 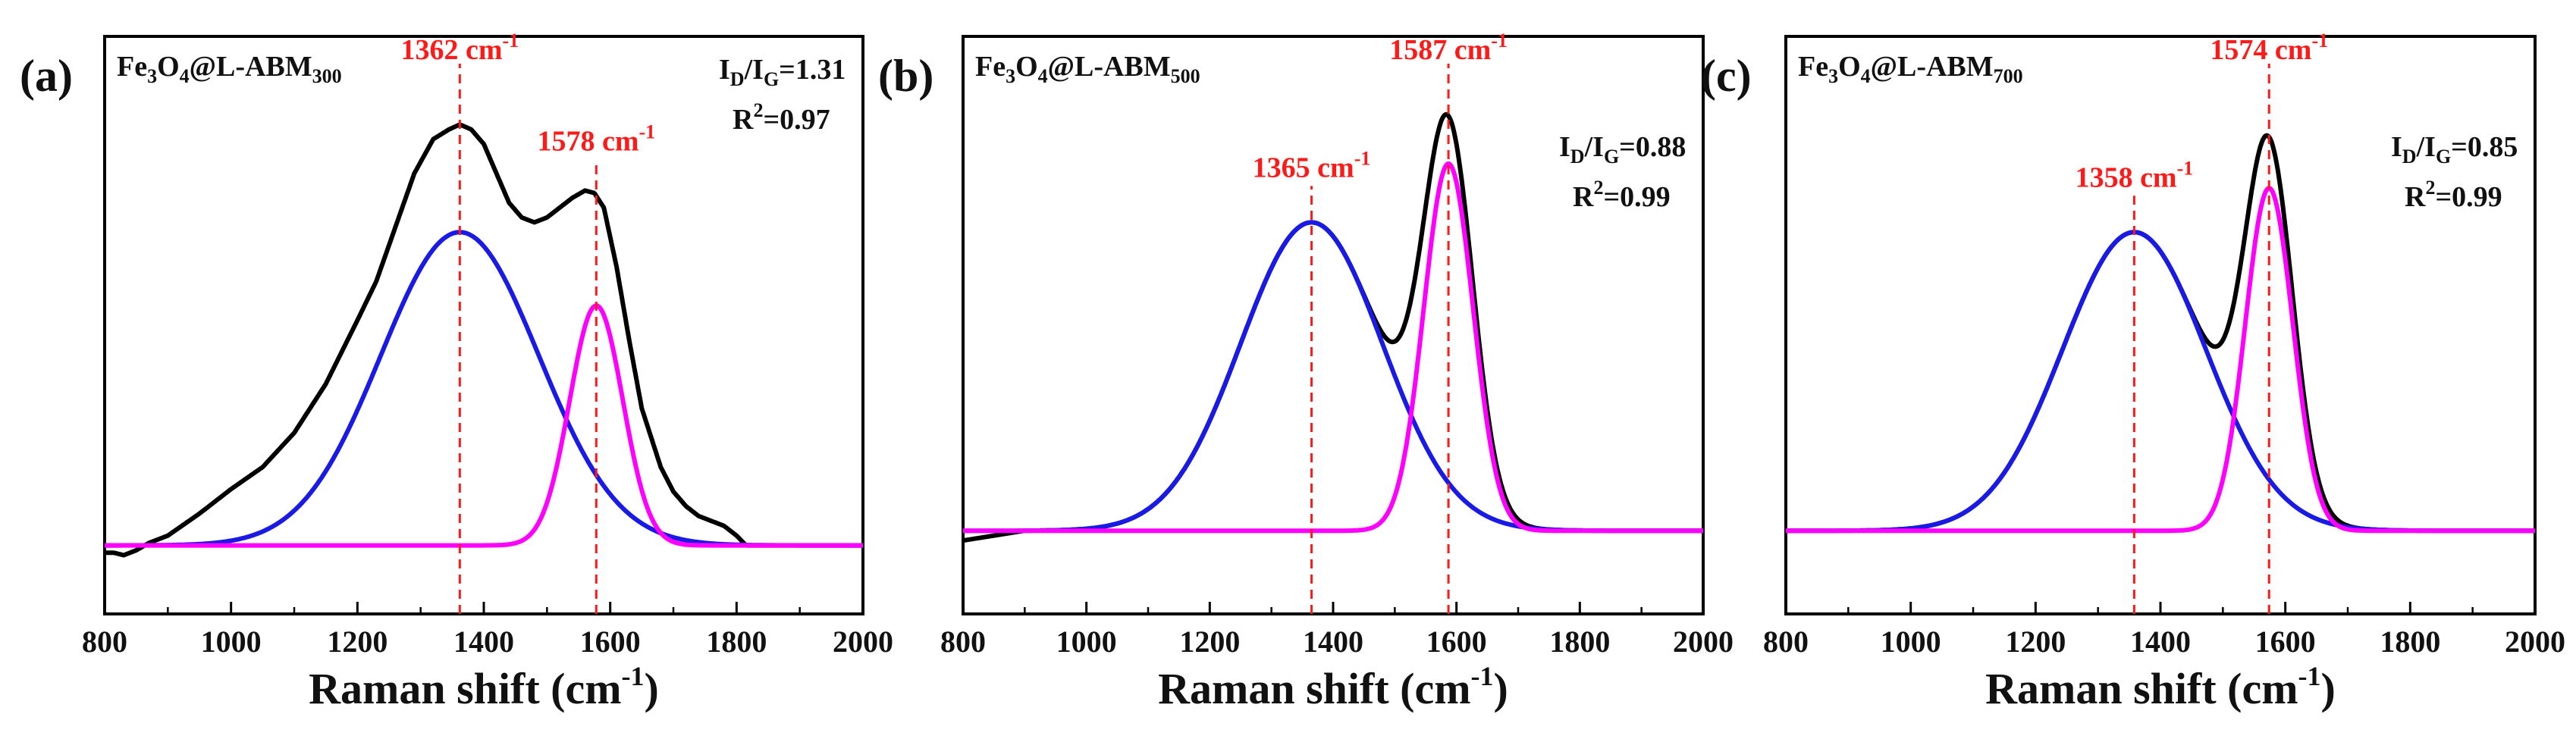 I want to click on ratio-value: =0.85, so click(x=2484, y=147).